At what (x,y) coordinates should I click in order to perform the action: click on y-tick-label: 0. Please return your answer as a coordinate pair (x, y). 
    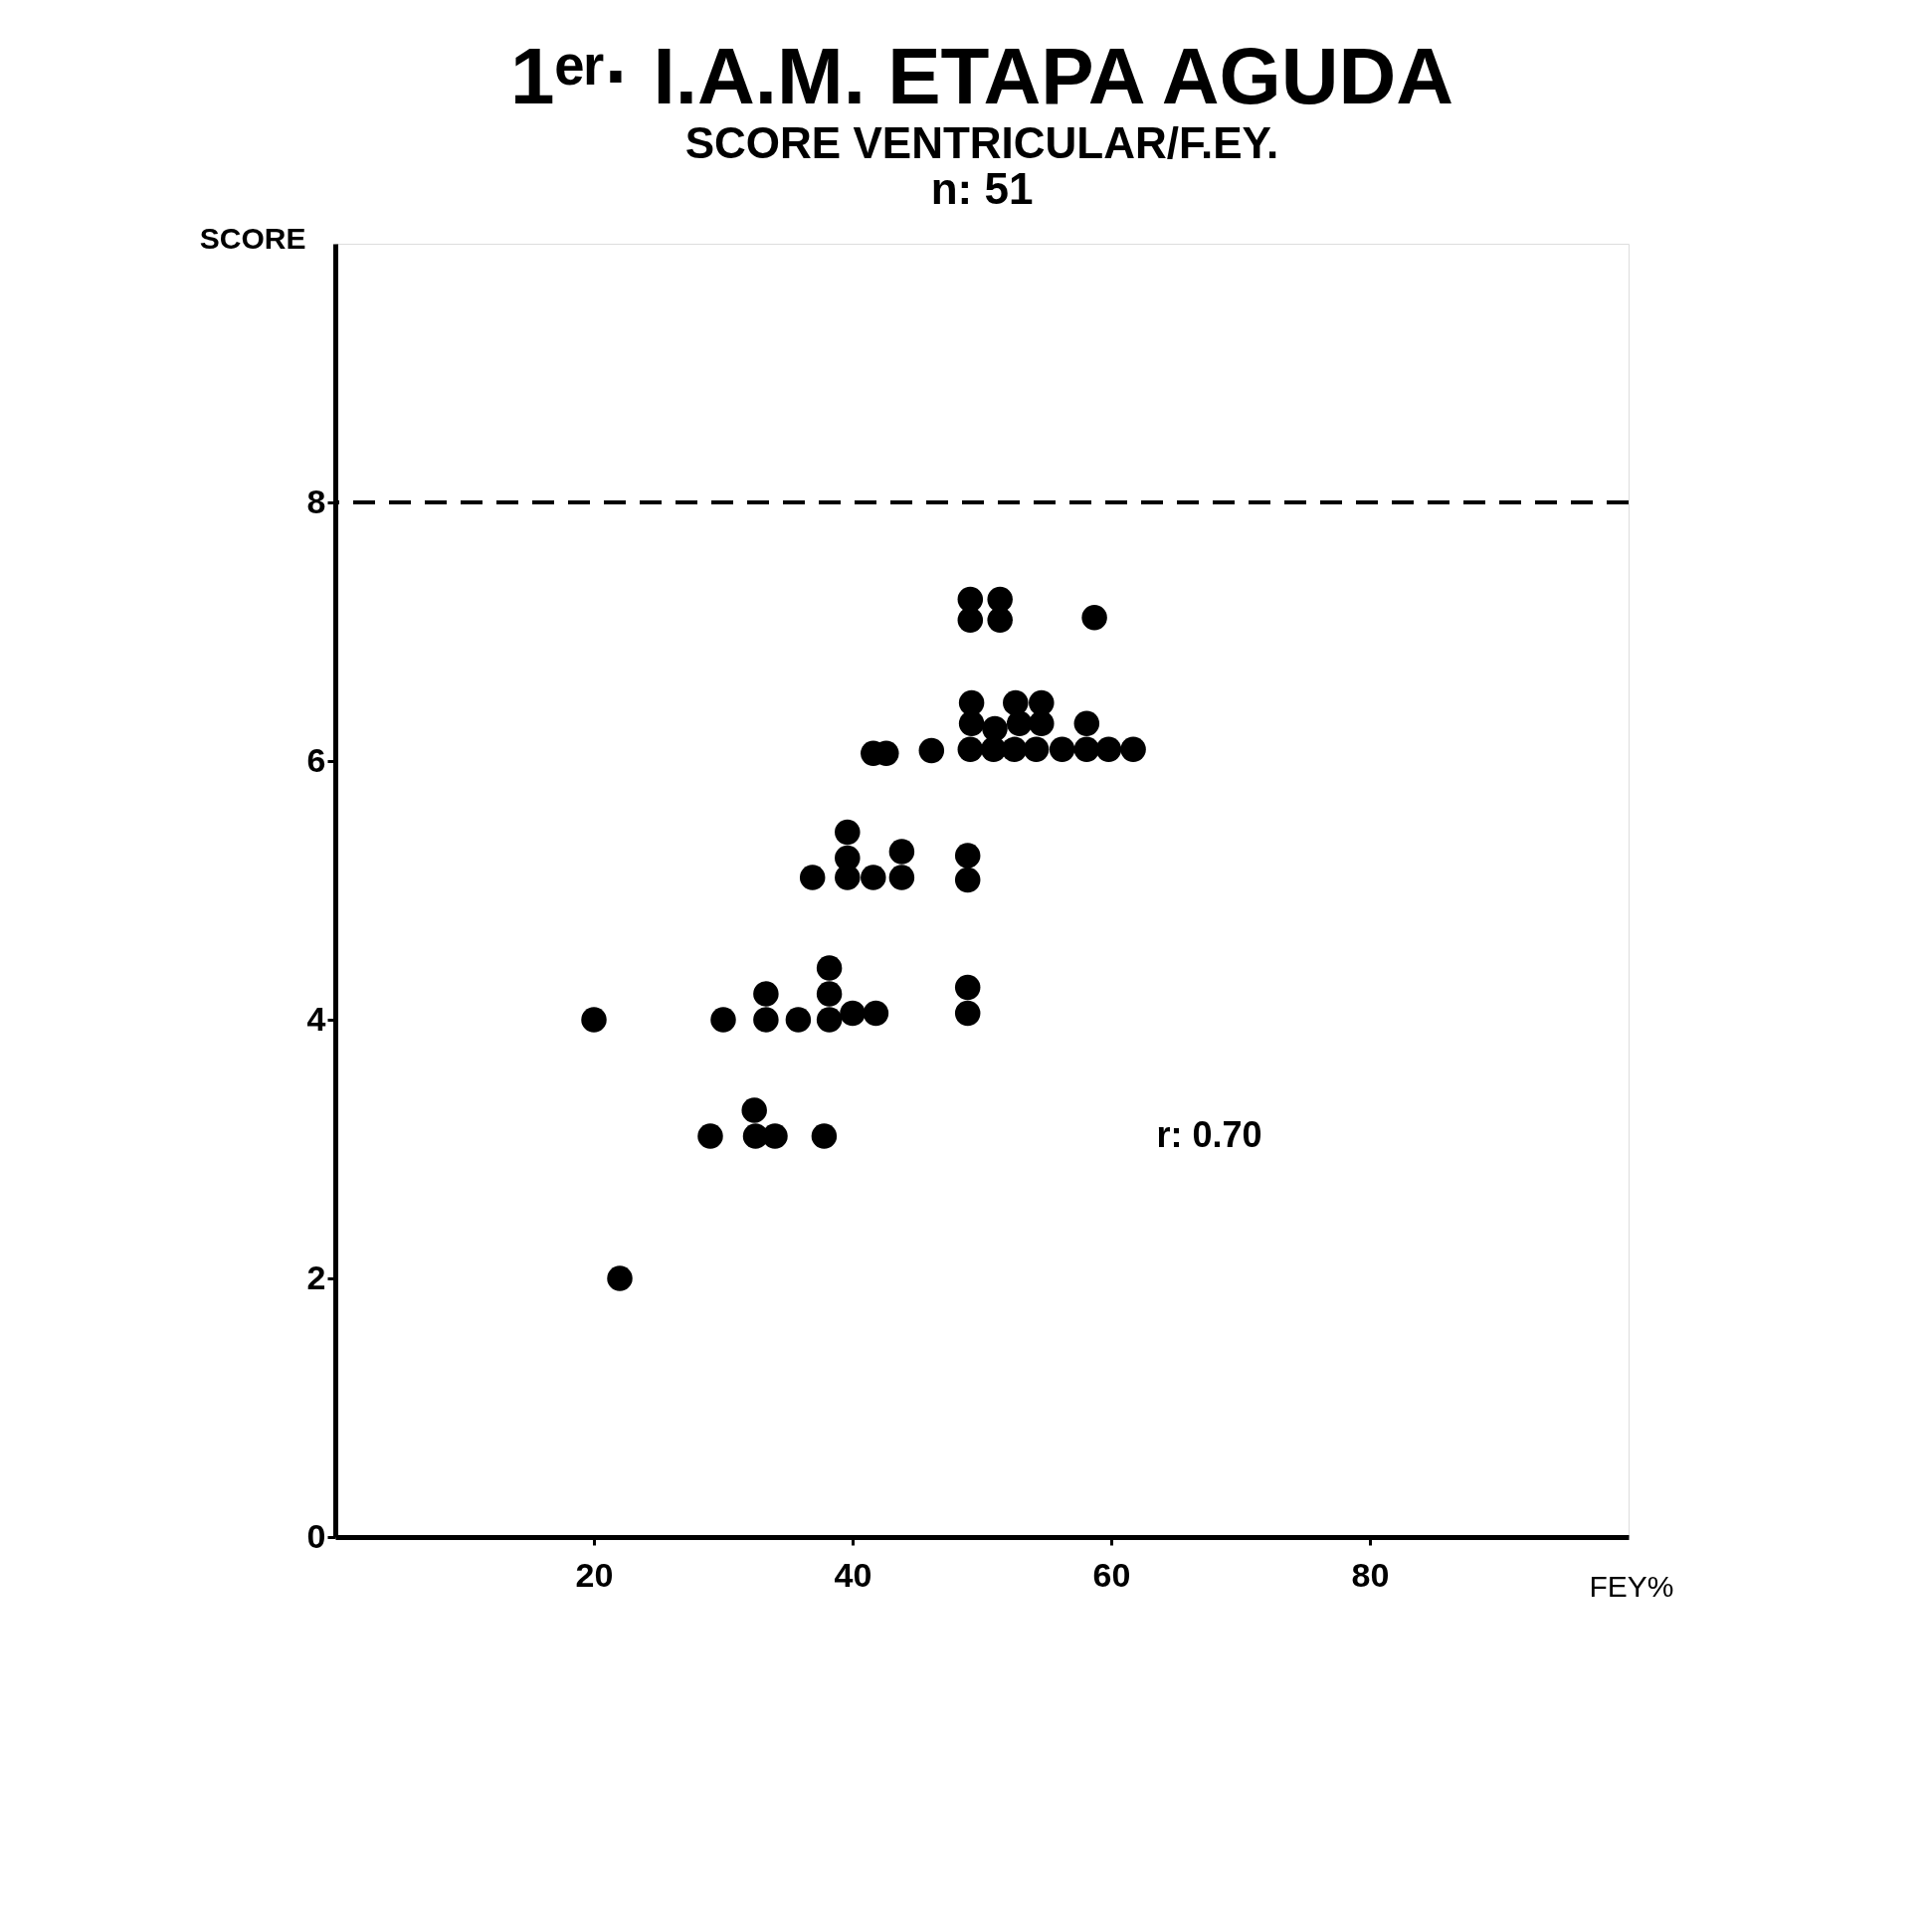
    Looking at the image, I should click on (316, 1535).